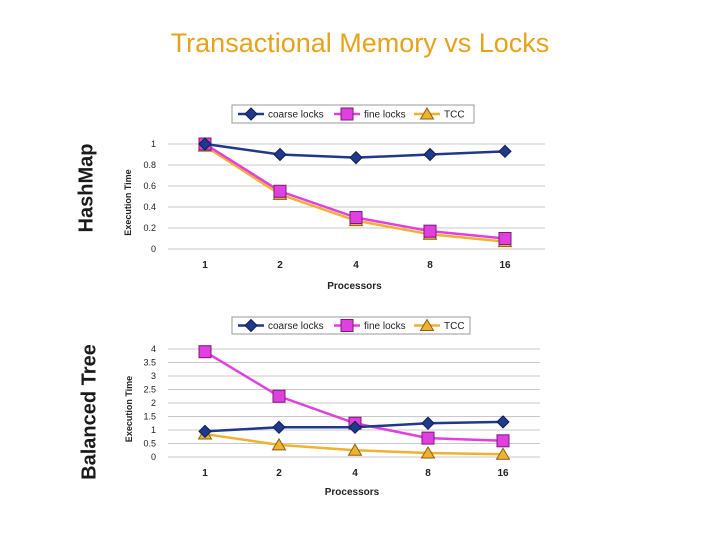 The height and width of the screenshot is (540, 720). I want to click on y-tick-label: 0.8, so click(149, 165).